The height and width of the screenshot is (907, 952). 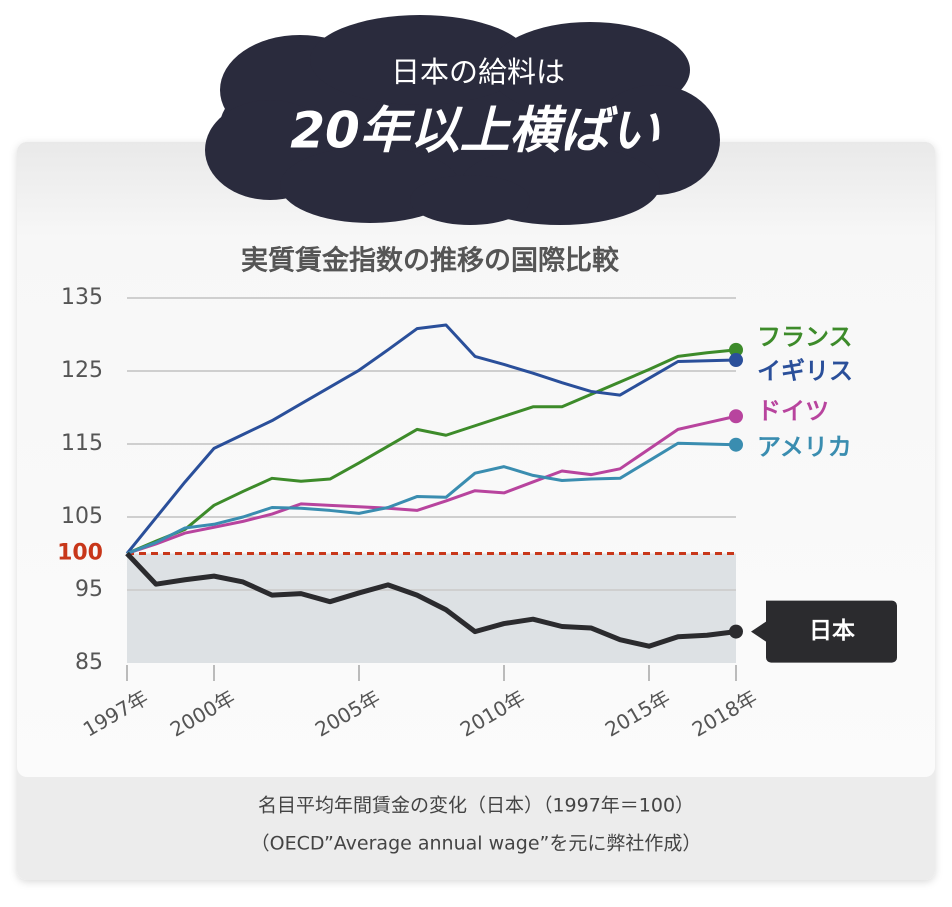 I want to click on y-tick-label: 95, so click(x=89, y=589).